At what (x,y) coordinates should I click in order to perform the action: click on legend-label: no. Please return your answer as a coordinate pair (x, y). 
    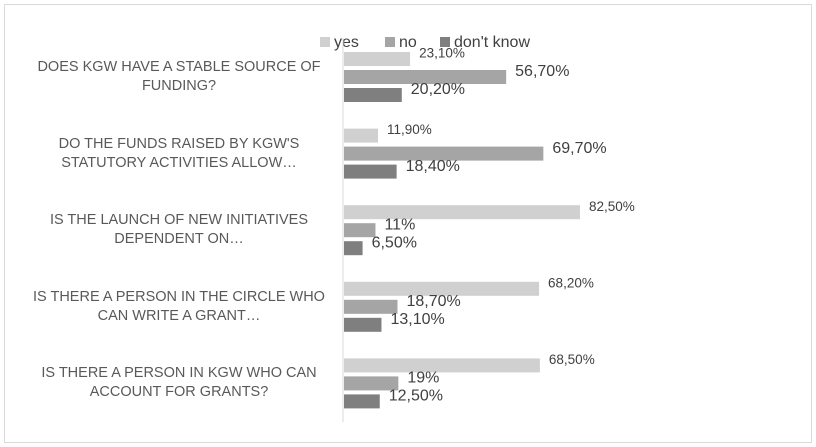
    Looking at the image, I should click on (408, 42).